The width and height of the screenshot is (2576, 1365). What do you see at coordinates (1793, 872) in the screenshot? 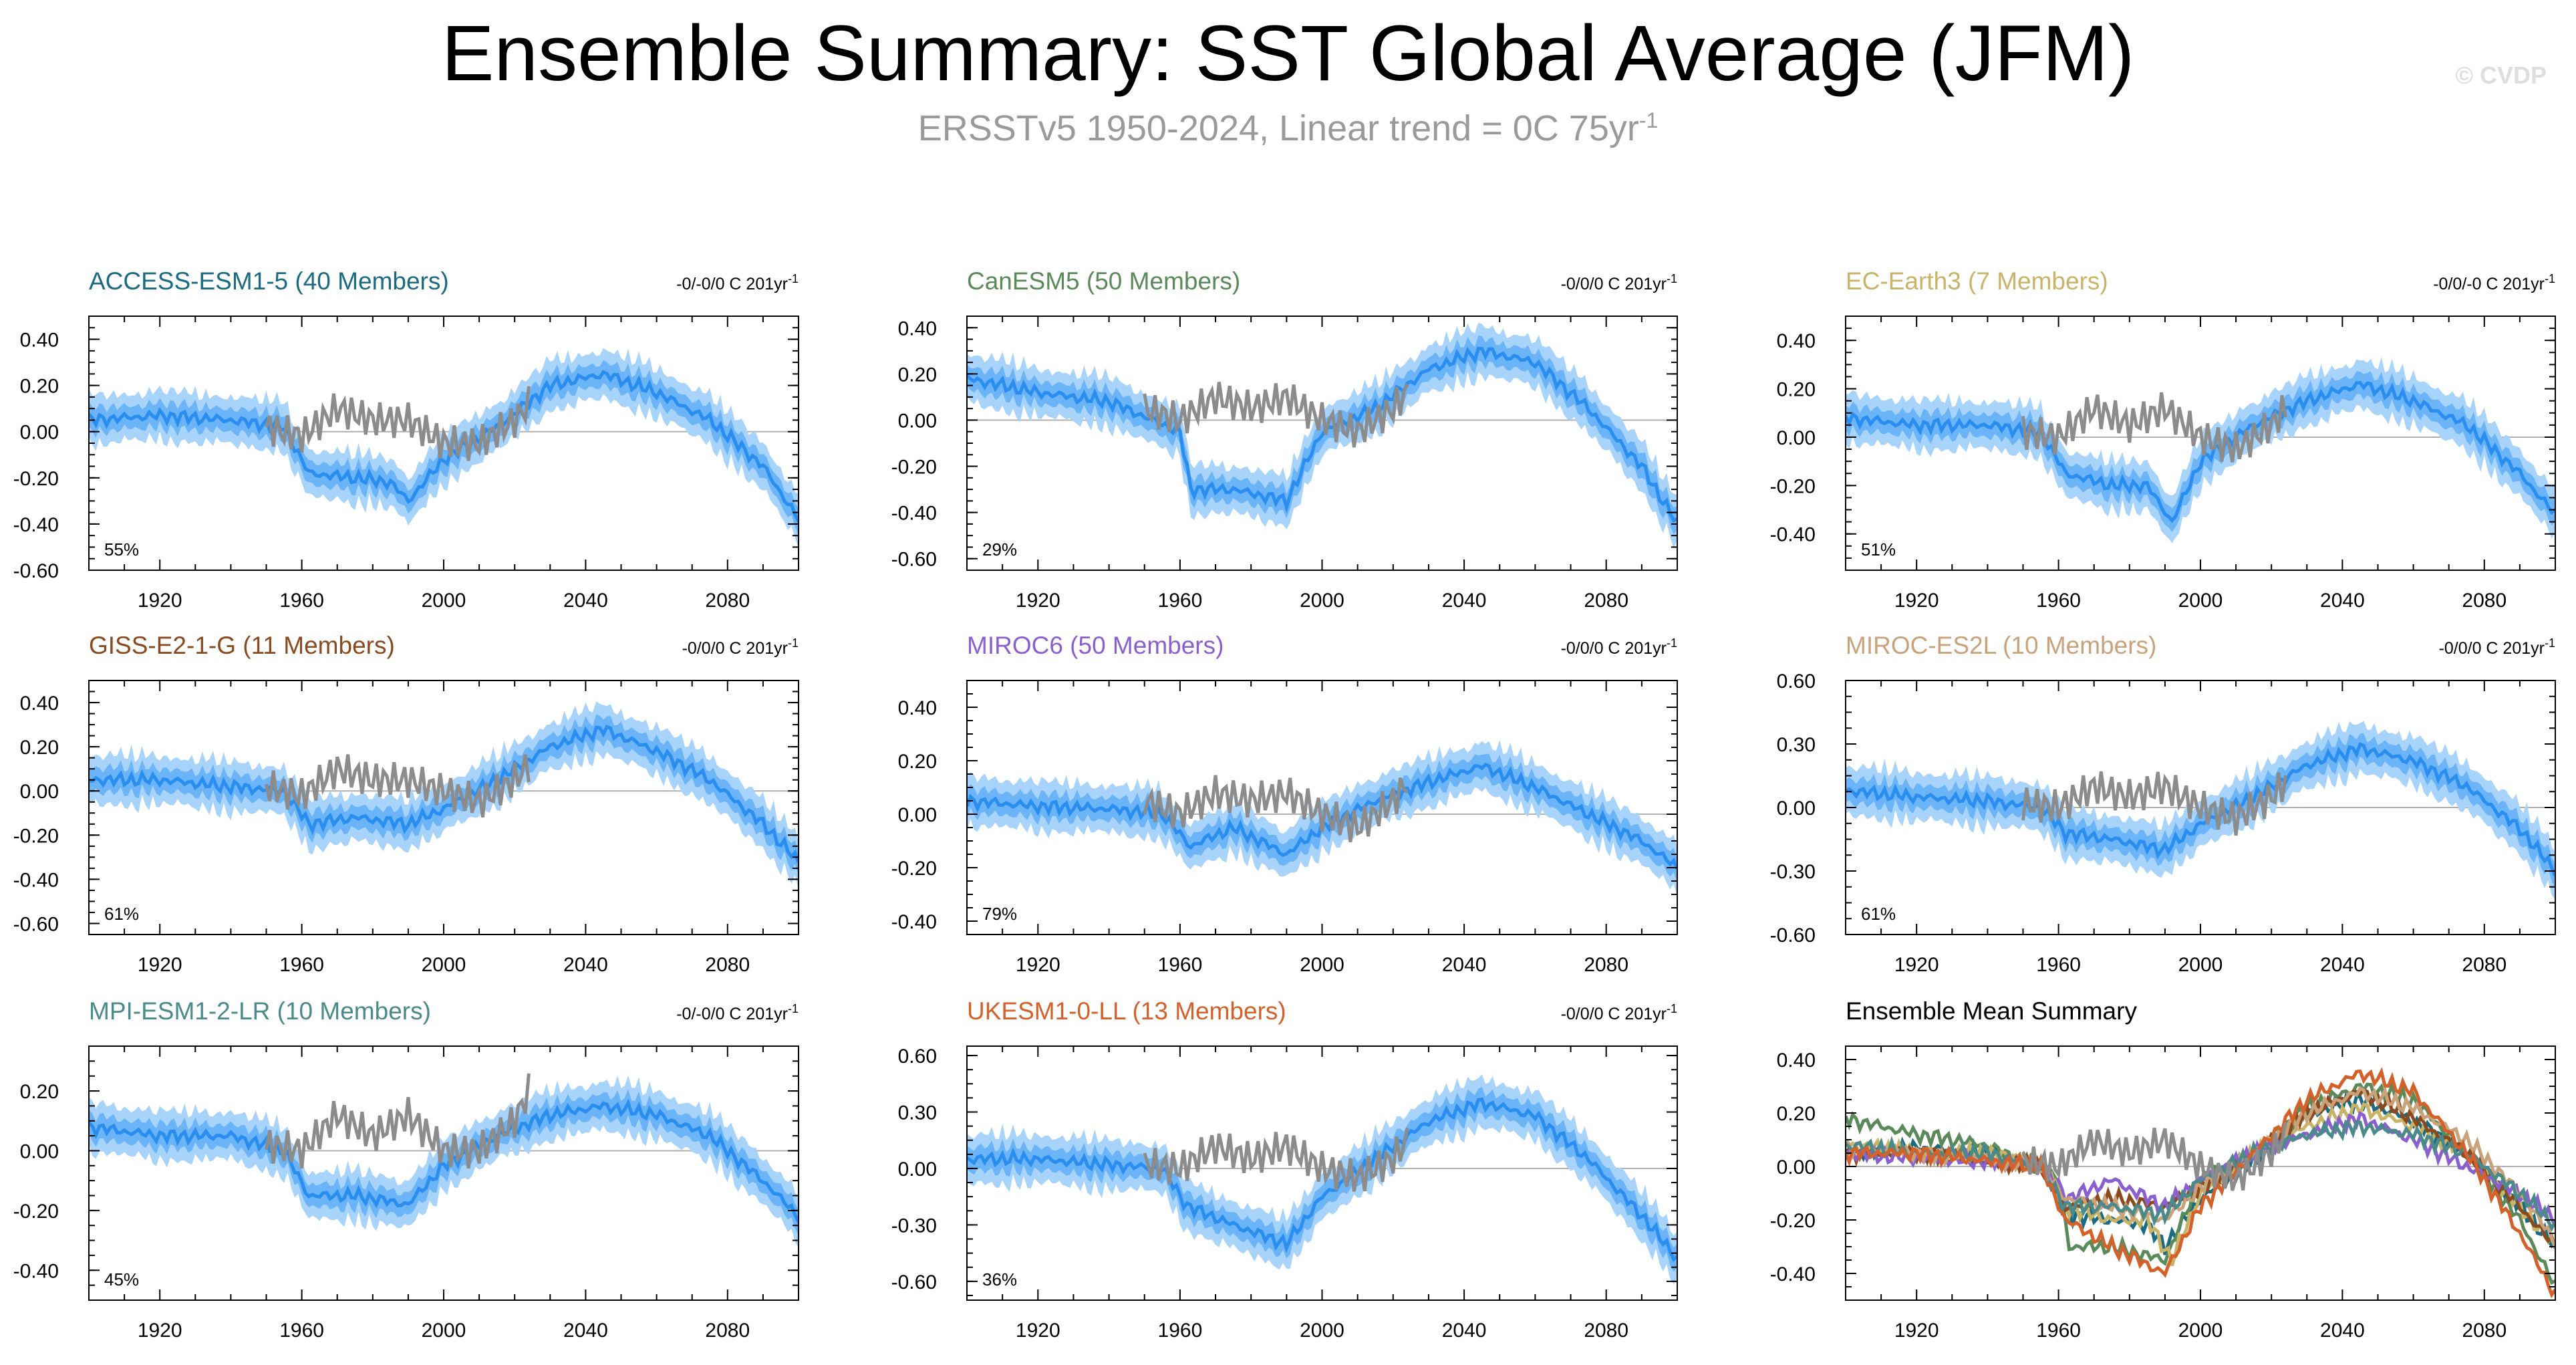
I see `y-tick-label: -0.30` at bounding box center [1793, 872].